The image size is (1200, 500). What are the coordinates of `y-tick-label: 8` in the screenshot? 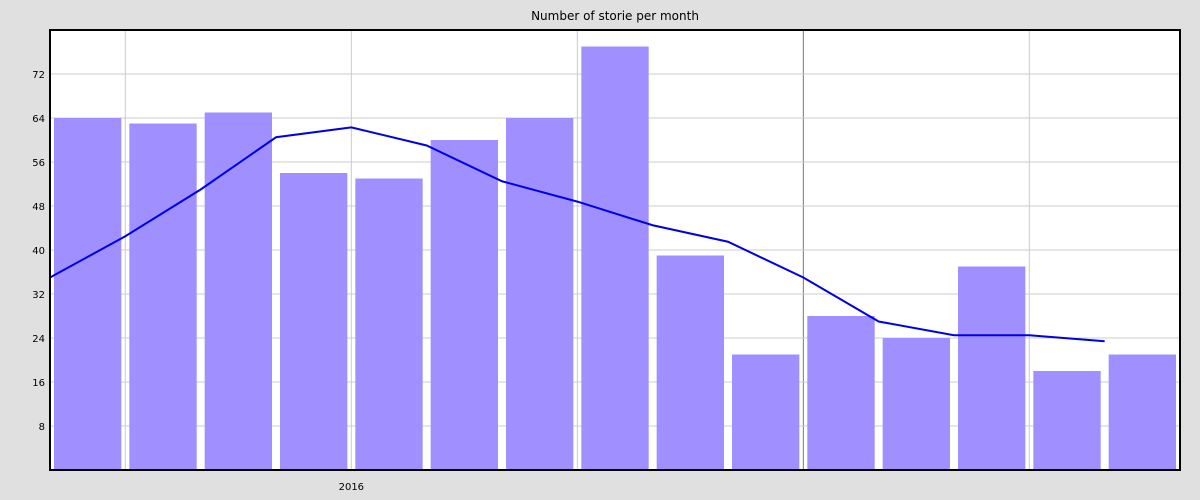 It's located at (42, 427).